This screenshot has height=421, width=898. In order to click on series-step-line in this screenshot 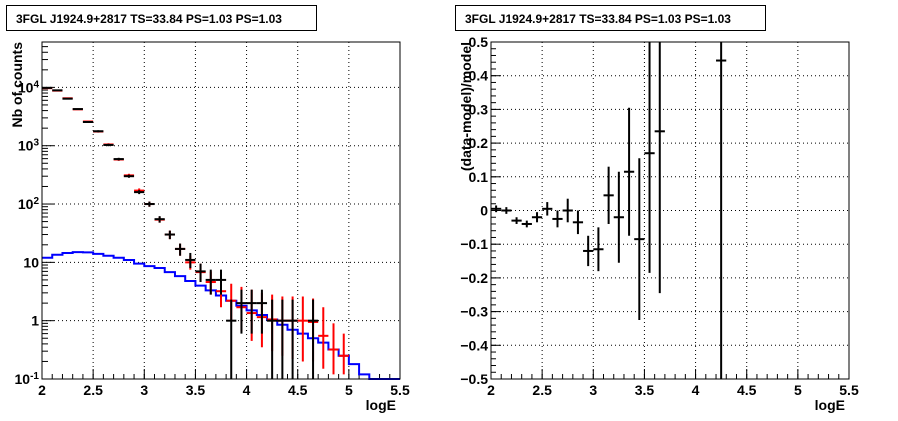, I will do `click(221, 315)`.